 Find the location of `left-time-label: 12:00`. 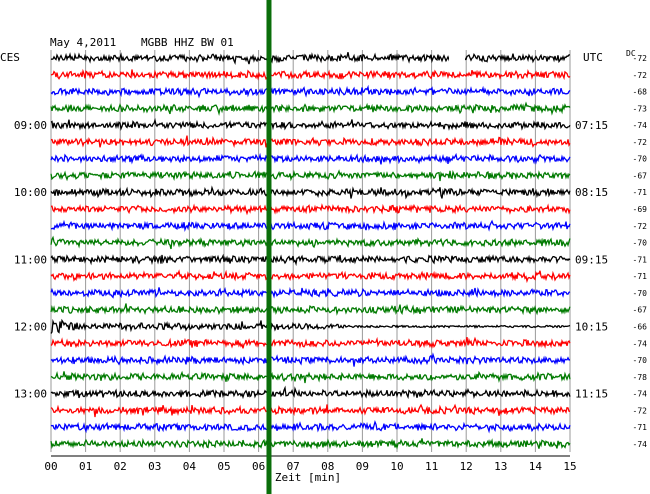

left-time-label: 12:00 is located at coordinates (30, 326).